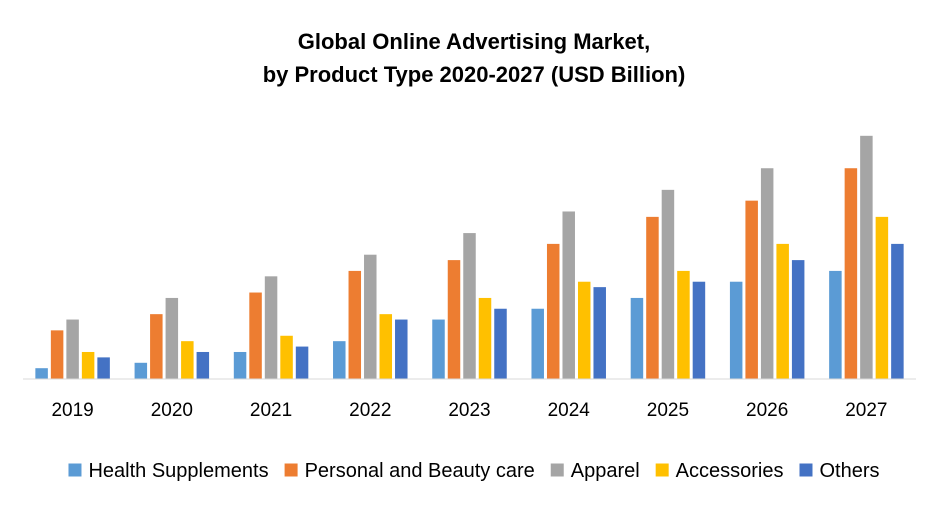 This screenshot has width=941, height=510. I want to click on bar-accessories-2023, so click(485, 338).